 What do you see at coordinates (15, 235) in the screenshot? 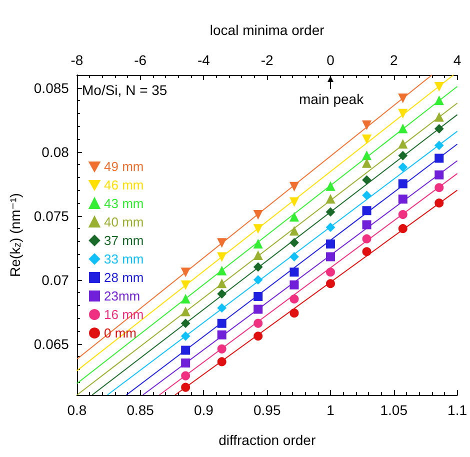
I see `y-axis-title: Re(kz) (nm⁻¹)` at bounding box center [15, 235].